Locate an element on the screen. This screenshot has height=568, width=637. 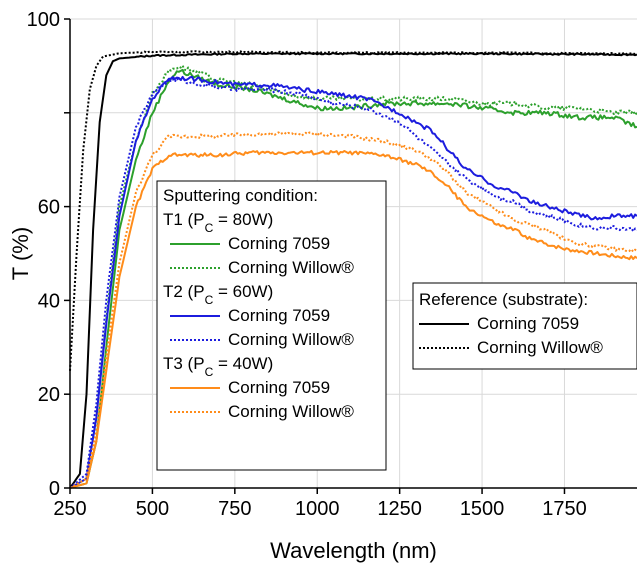
legend-box is located at coordinates (524, 326).